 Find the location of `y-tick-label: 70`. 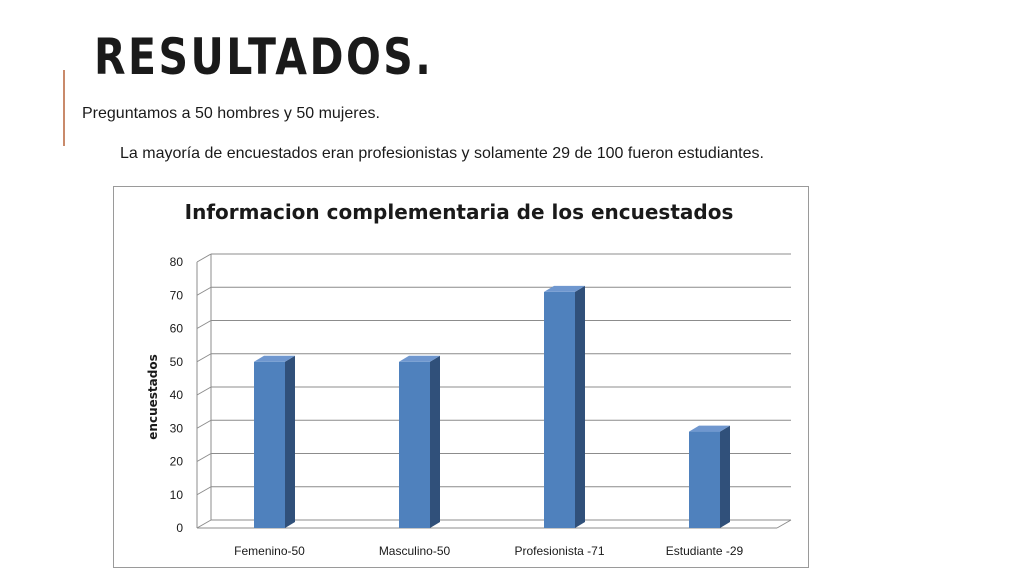

y-tick-label: 70 is located at coordinates (177, 295).